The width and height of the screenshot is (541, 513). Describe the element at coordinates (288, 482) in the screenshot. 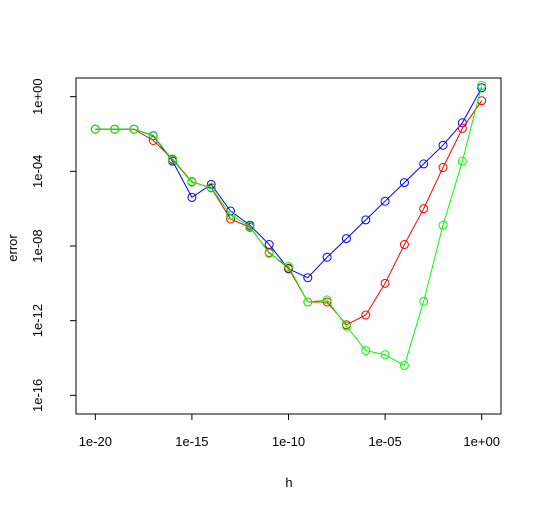

I see `x-axis-label: h` at that location.